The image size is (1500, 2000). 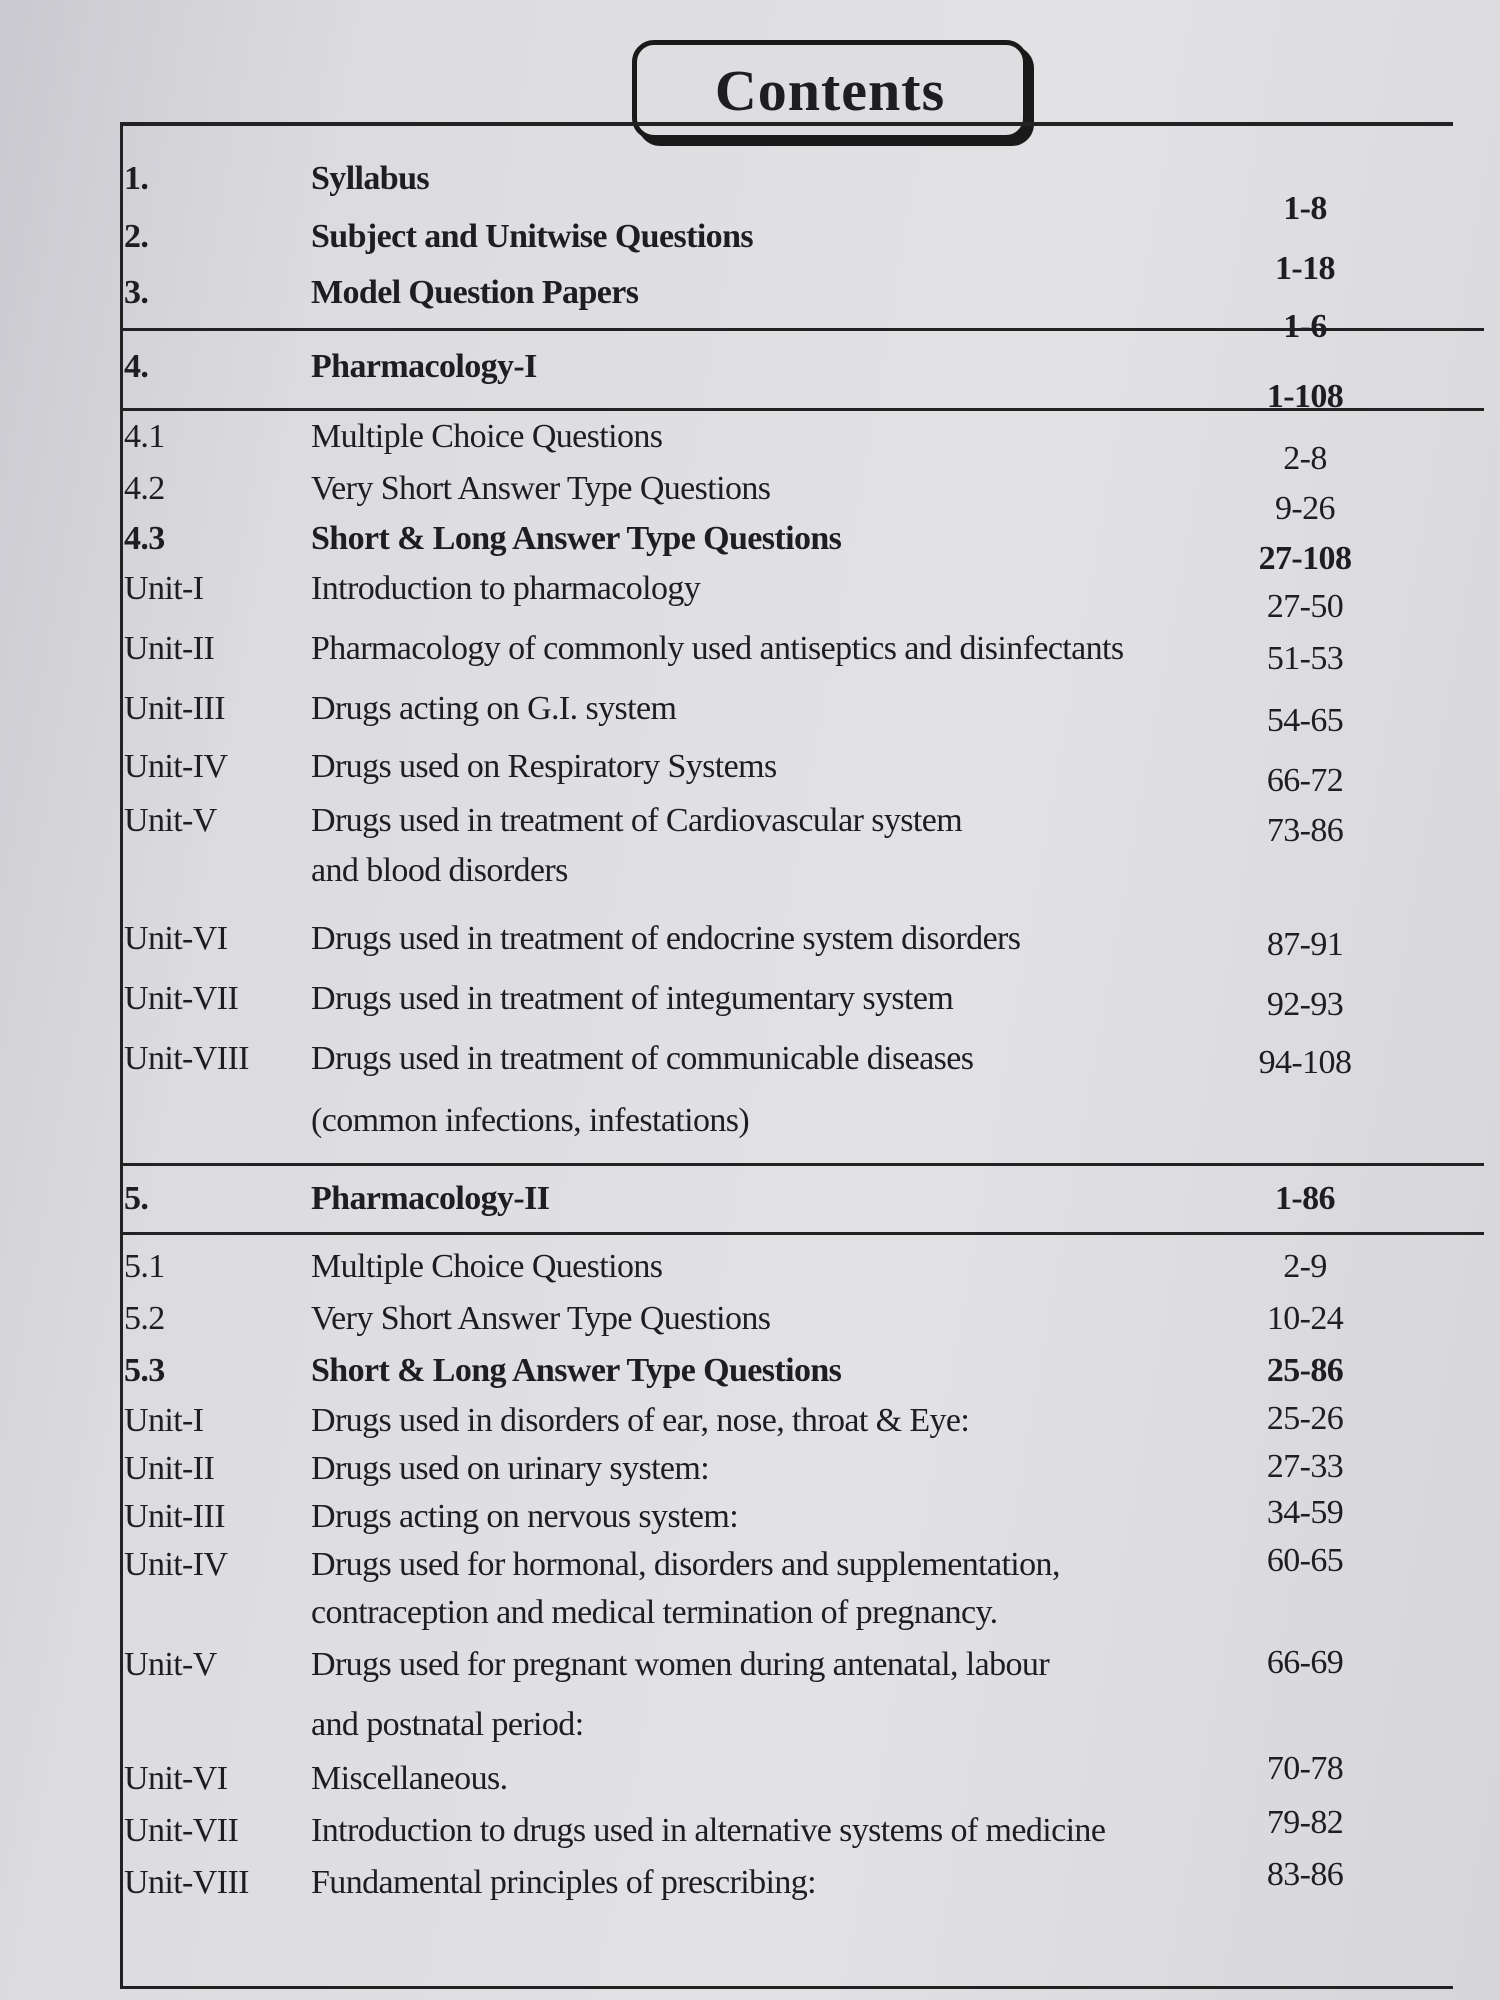 I want to click on entry-number: 3., so click(x=136, y=292).